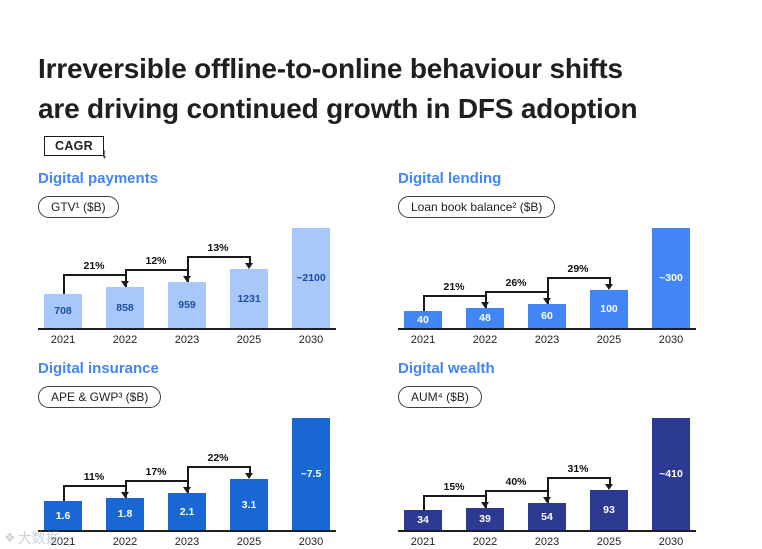 The height and width of the screenshot is (549, 762). Describe the element at coordinates (187, 305) in the screenshot. I see `bar-value-label: 959` at that location.